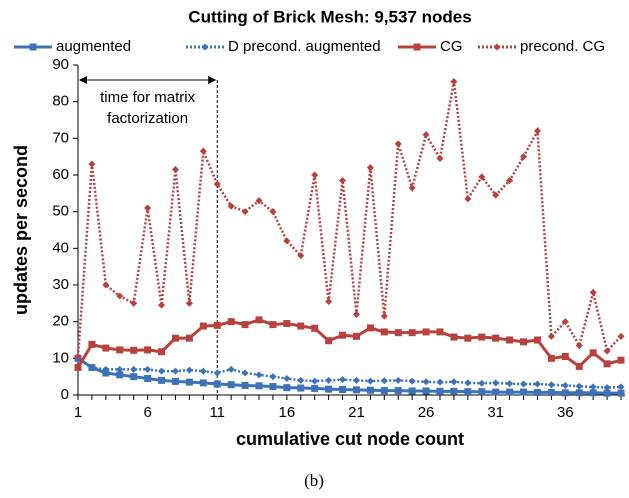 The image size is (629, 498). I want to click on y-tick-label: 50, so click(60, 211).